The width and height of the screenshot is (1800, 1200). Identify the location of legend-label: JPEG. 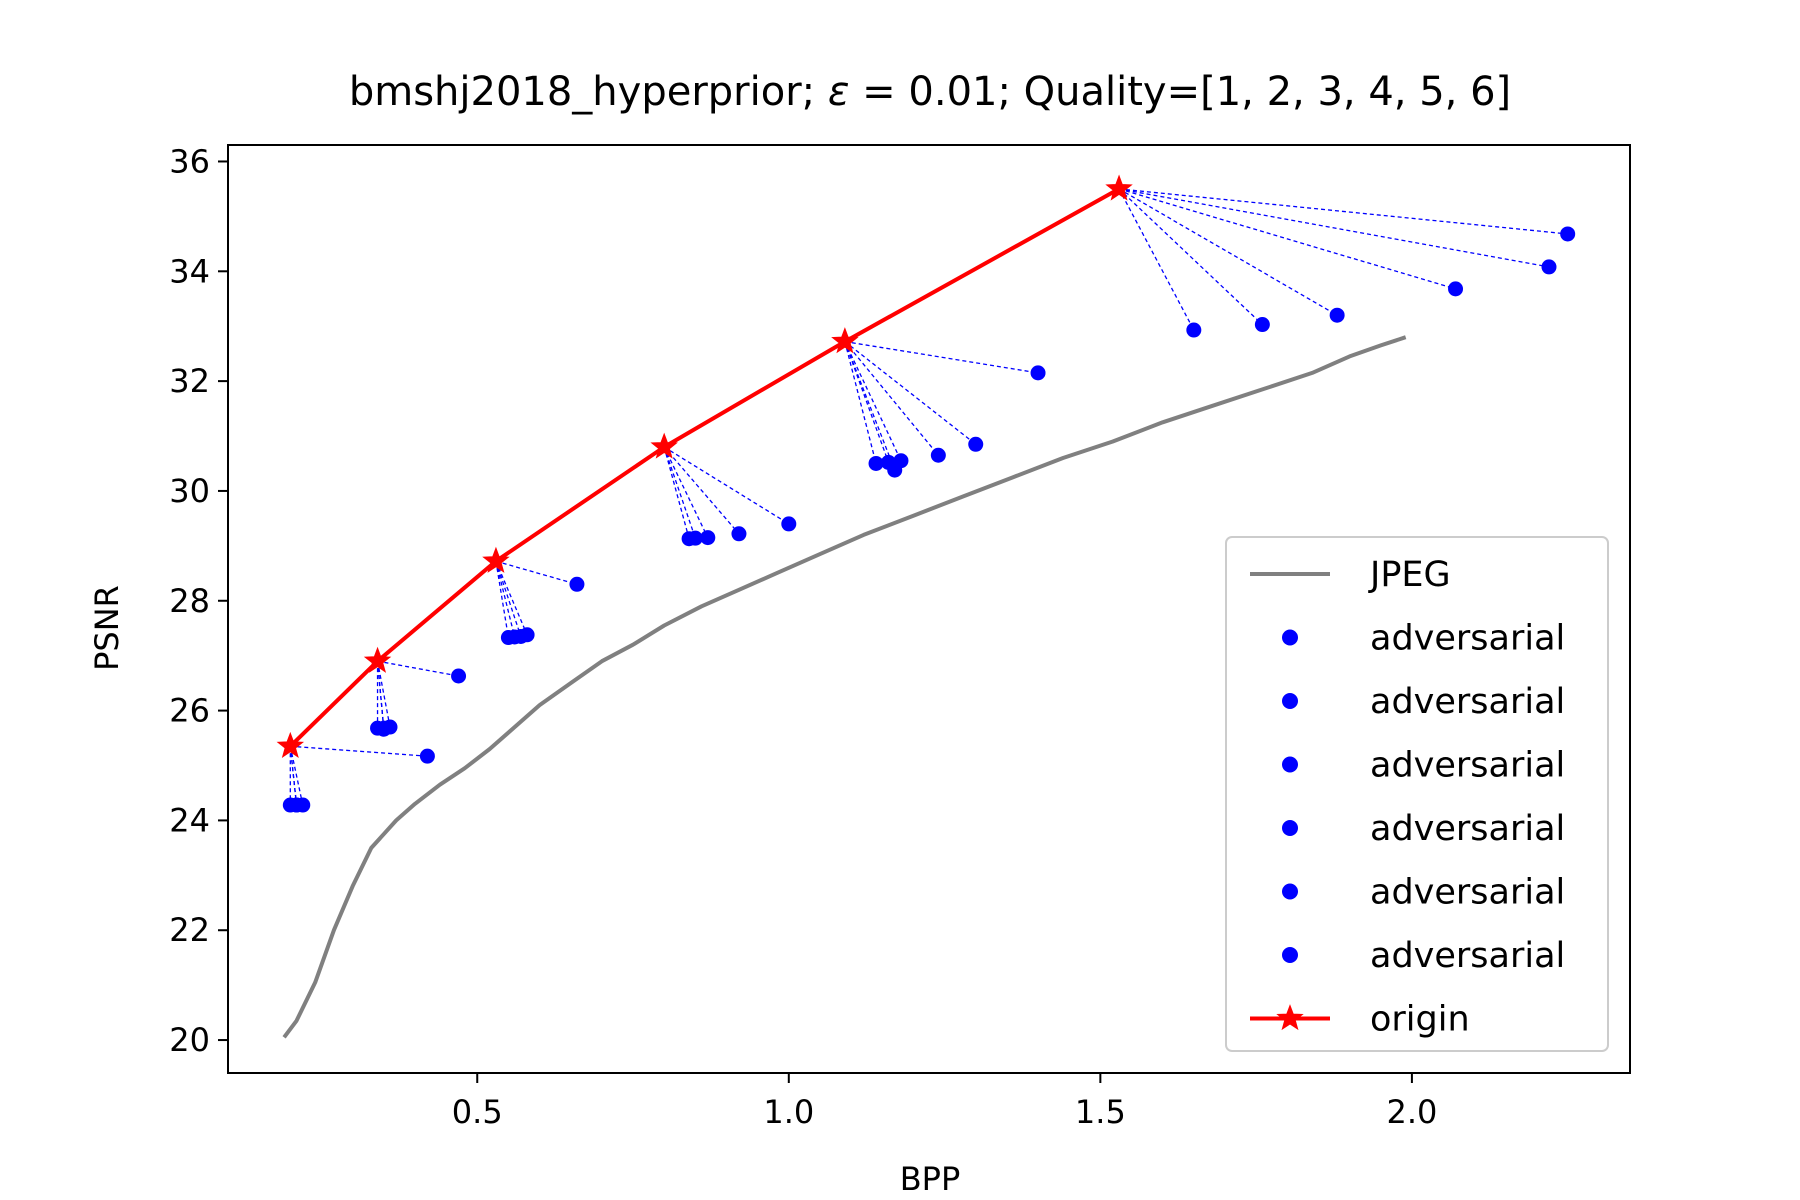
(1409, 575).